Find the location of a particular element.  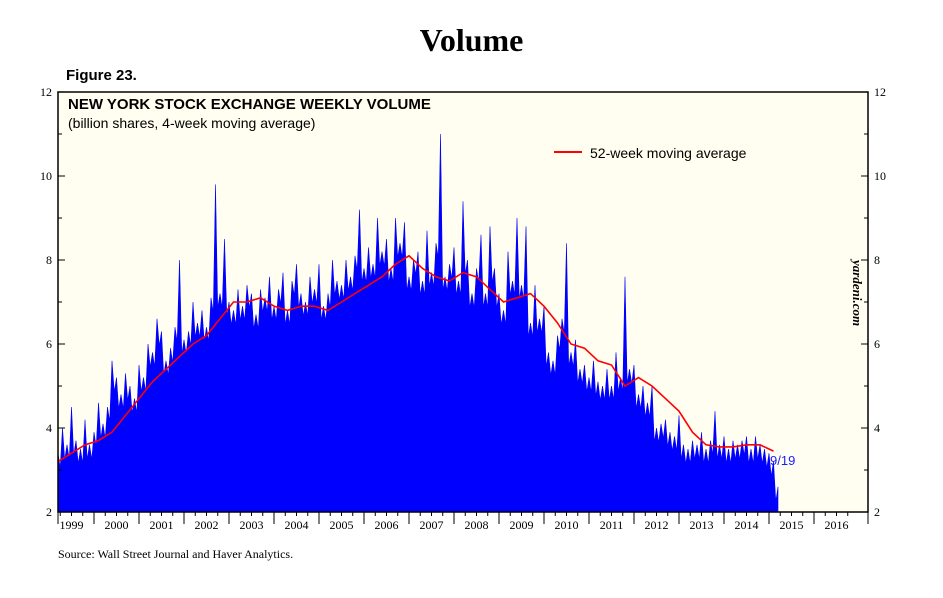

x-tick-label: 2000 is located at coordinates (117, 525).